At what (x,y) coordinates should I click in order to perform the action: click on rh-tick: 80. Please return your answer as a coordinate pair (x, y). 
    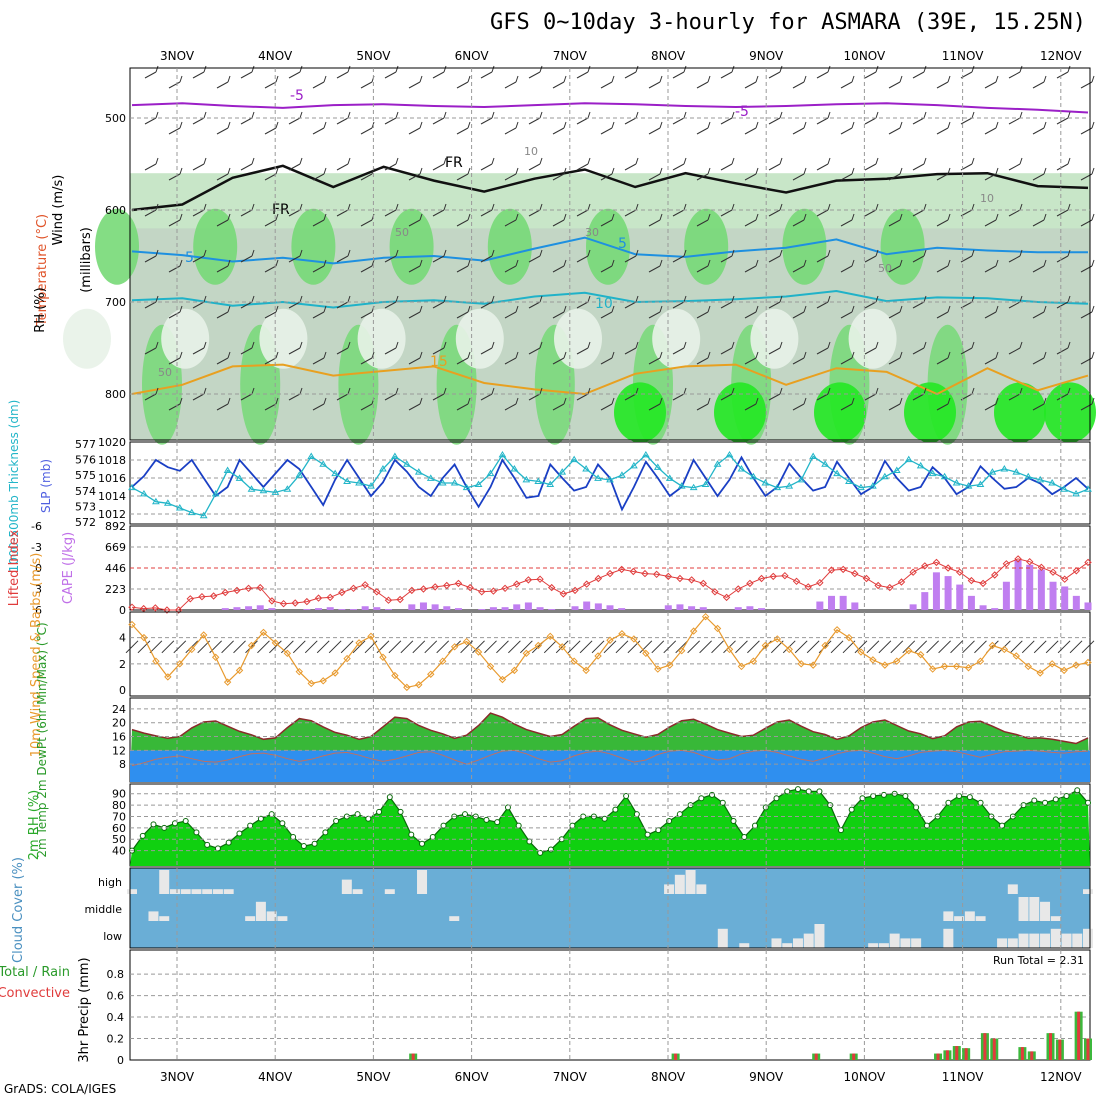
    Looking at the image, I should click on (119, 805).